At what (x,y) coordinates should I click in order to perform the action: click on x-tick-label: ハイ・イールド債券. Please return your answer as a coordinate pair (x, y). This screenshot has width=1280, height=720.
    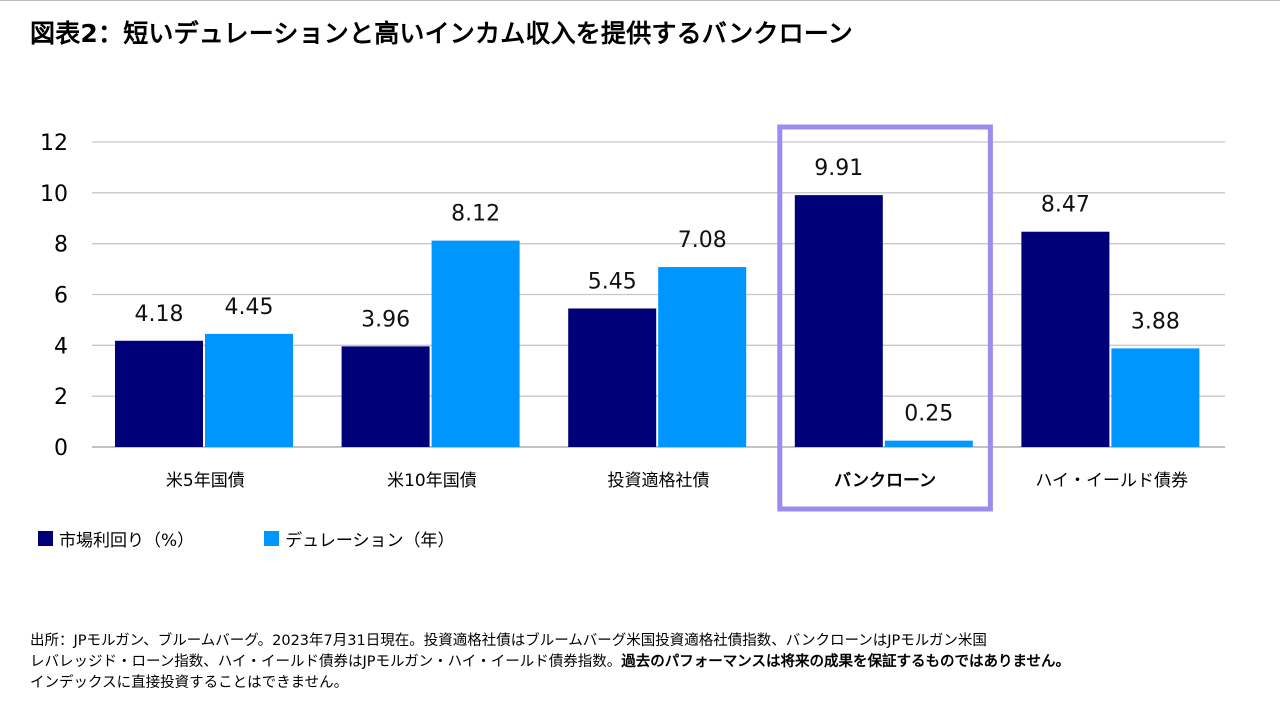
    Looking at the image, I should click on (1111, 481).